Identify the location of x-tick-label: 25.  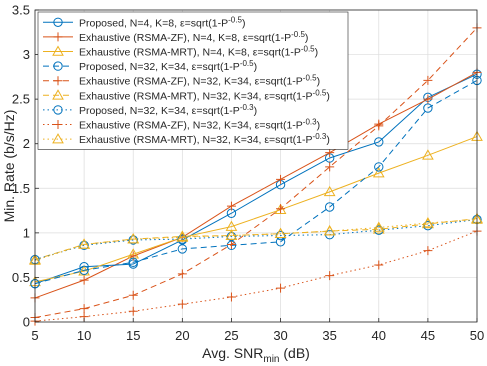
(231, 335).